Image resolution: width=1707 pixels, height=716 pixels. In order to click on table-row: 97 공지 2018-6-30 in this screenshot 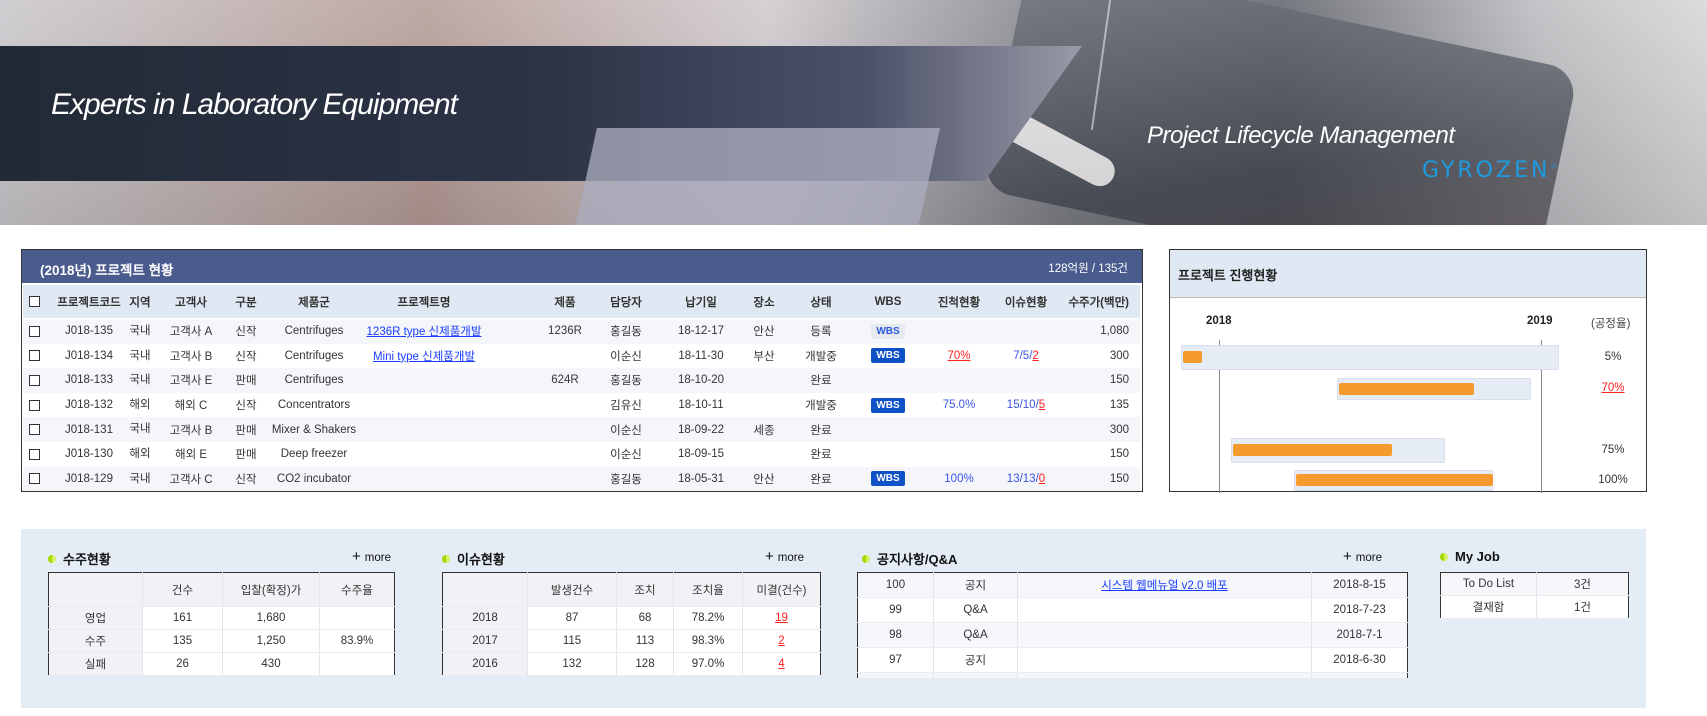, I will do `click(1132, 660)`.